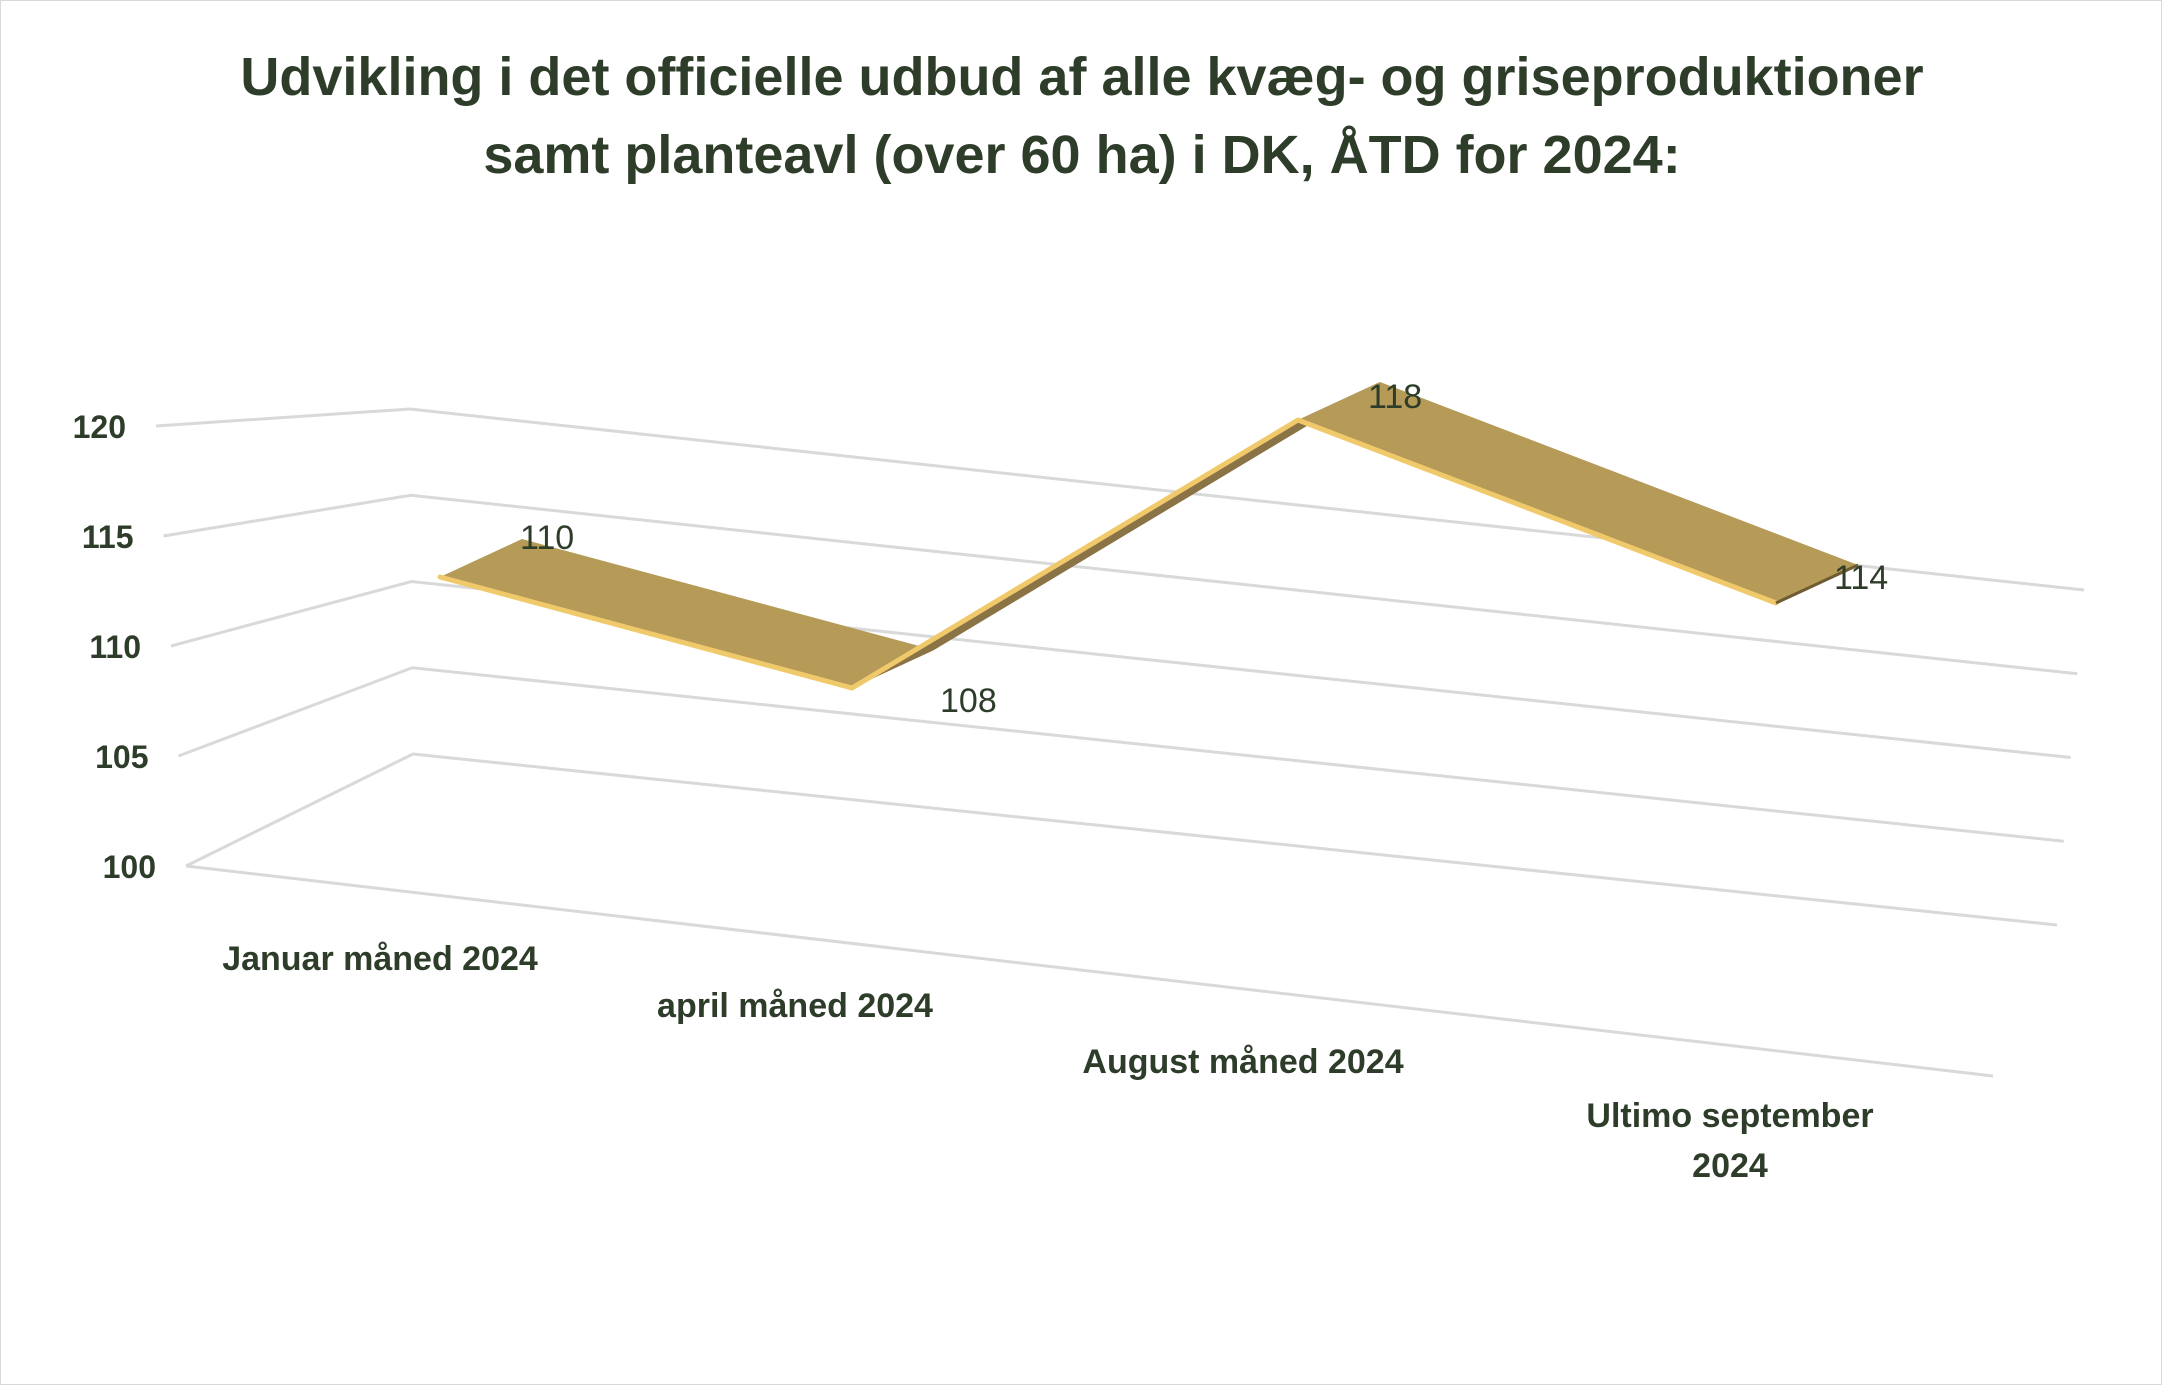  Describe the element at coordinates (108, 537) in the screenshot. I see `y-tick-label: 115` at that location.